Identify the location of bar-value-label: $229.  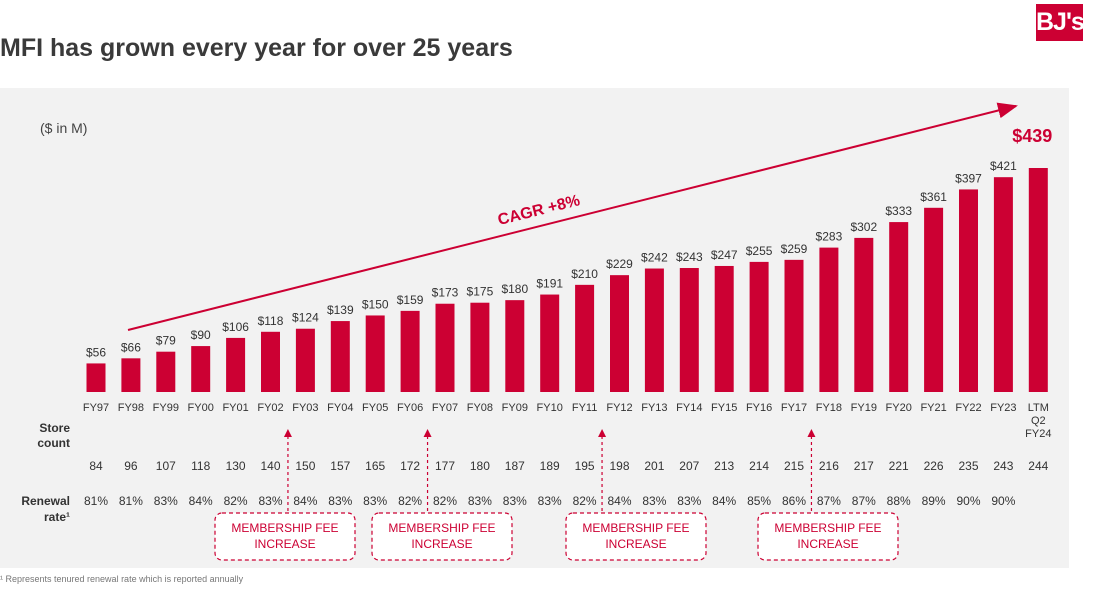
(619, 264).